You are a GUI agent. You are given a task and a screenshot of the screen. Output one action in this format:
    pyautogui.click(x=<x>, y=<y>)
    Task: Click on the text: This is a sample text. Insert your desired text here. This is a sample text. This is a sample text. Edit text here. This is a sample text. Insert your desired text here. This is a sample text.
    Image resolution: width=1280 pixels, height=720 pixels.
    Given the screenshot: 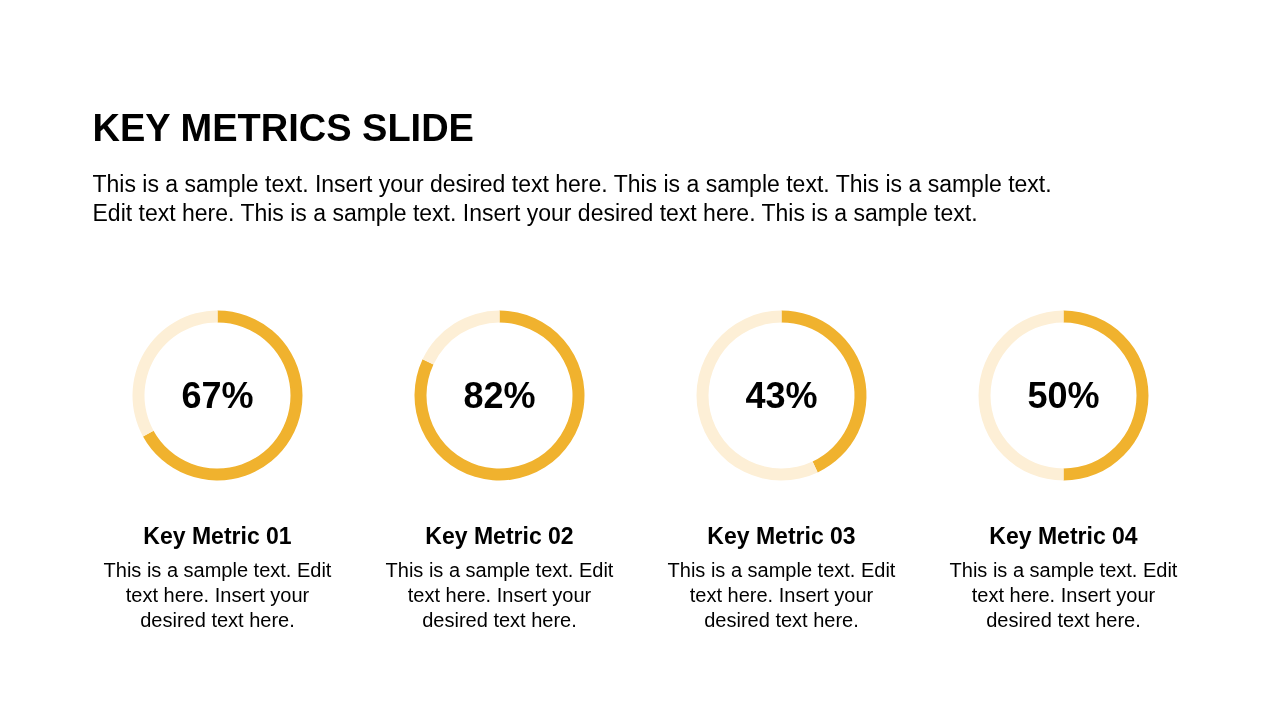 What is the action you would take?
    pyautogui.click(x=572, y=198)
    